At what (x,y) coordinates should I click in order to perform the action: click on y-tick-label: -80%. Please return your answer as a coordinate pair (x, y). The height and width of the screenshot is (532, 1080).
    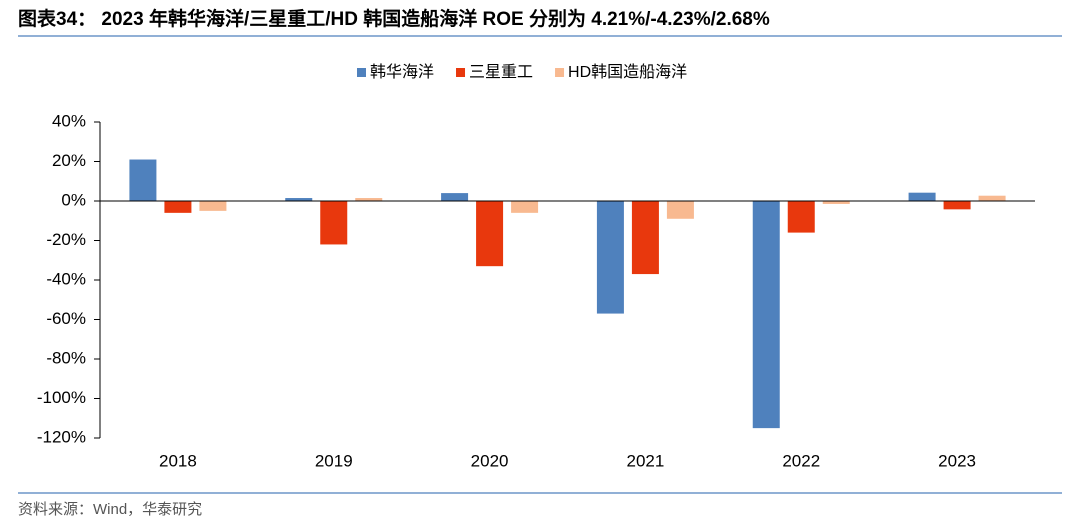
    Looking at the image, I should click on (66, 357).